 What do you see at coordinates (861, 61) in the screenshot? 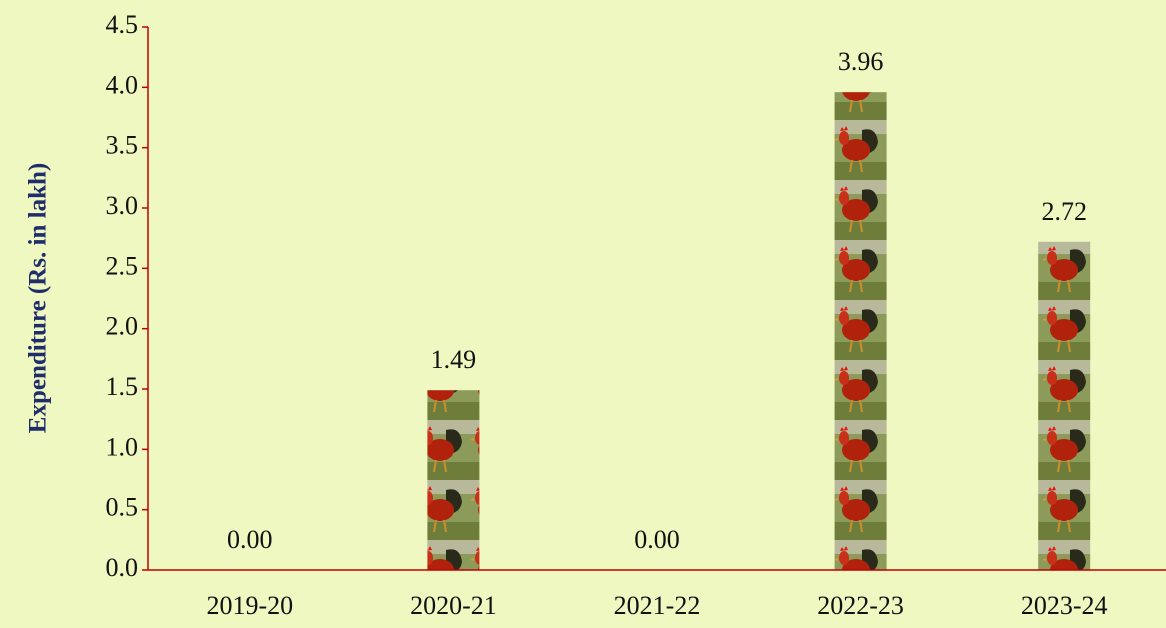
I see `value-label: 3.96` at bounding box center [861, 61].